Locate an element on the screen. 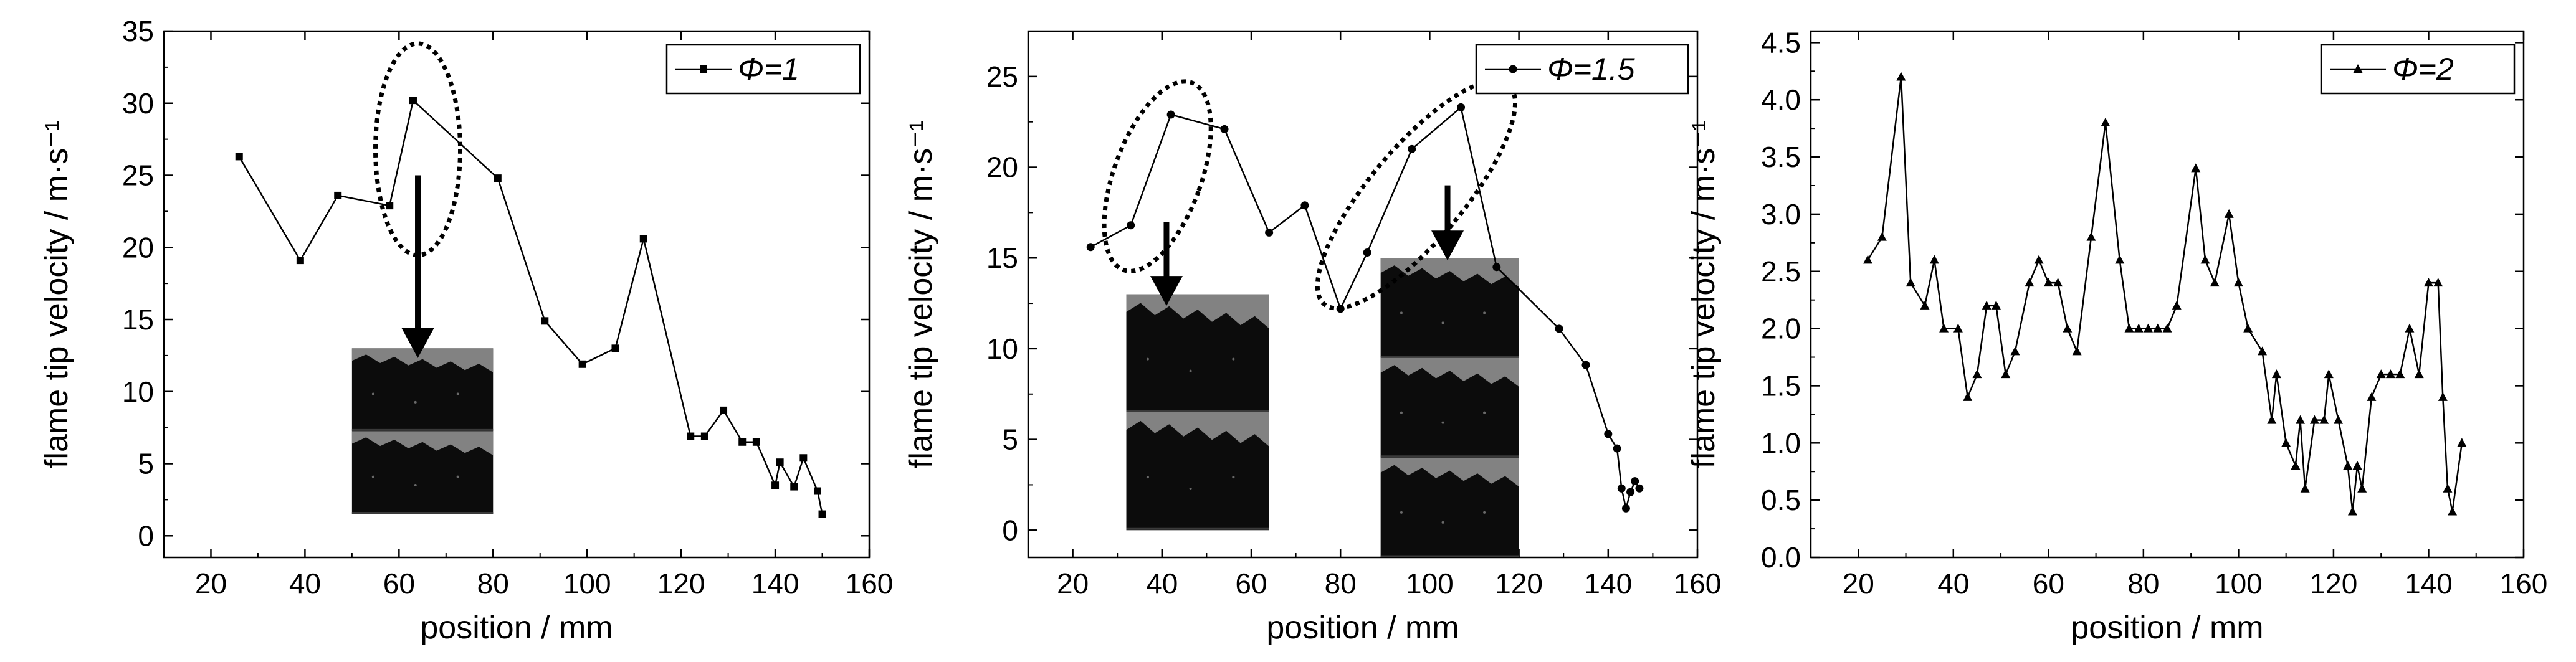  flame-photo-inset is located at coordinates (1450, 407).